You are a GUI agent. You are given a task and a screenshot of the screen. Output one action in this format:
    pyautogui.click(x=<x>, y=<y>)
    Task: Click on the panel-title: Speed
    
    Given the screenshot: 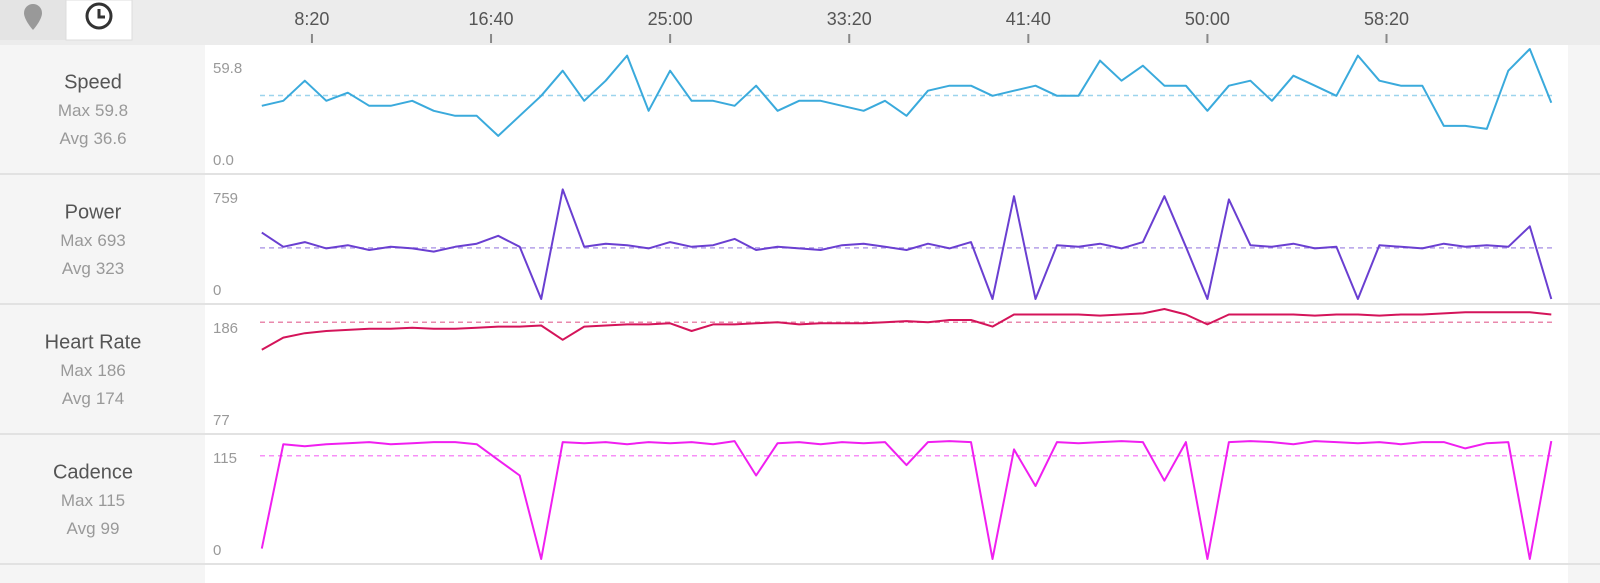 What is the action you would take?
    pyautogui.click(x=93, y=82)
    